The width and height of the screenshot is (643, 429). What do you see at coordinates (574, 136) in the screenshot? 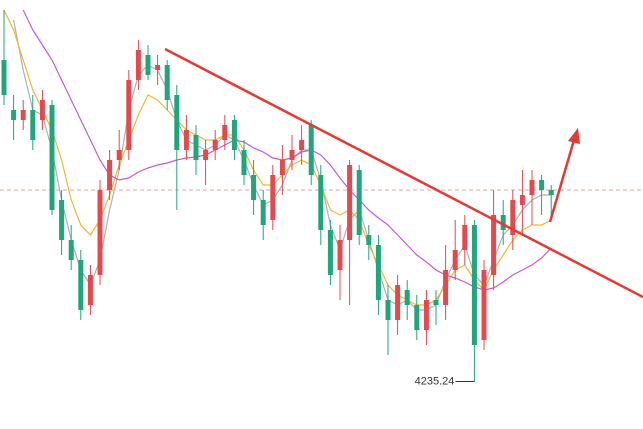
I see `arrow-head` at bounding box center [574, 136].